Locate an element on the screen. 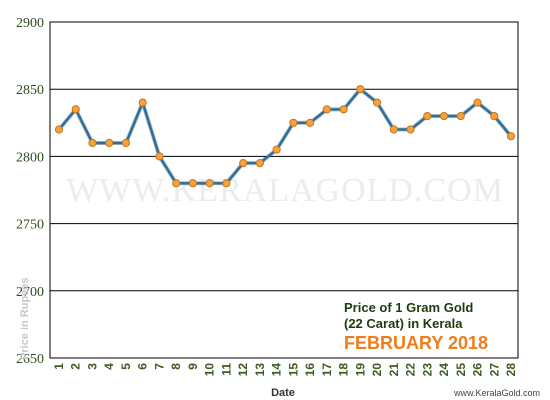 This screenshot has width=550, height=400. y-tick-label: 2750 is located at coordinates (30, 225).